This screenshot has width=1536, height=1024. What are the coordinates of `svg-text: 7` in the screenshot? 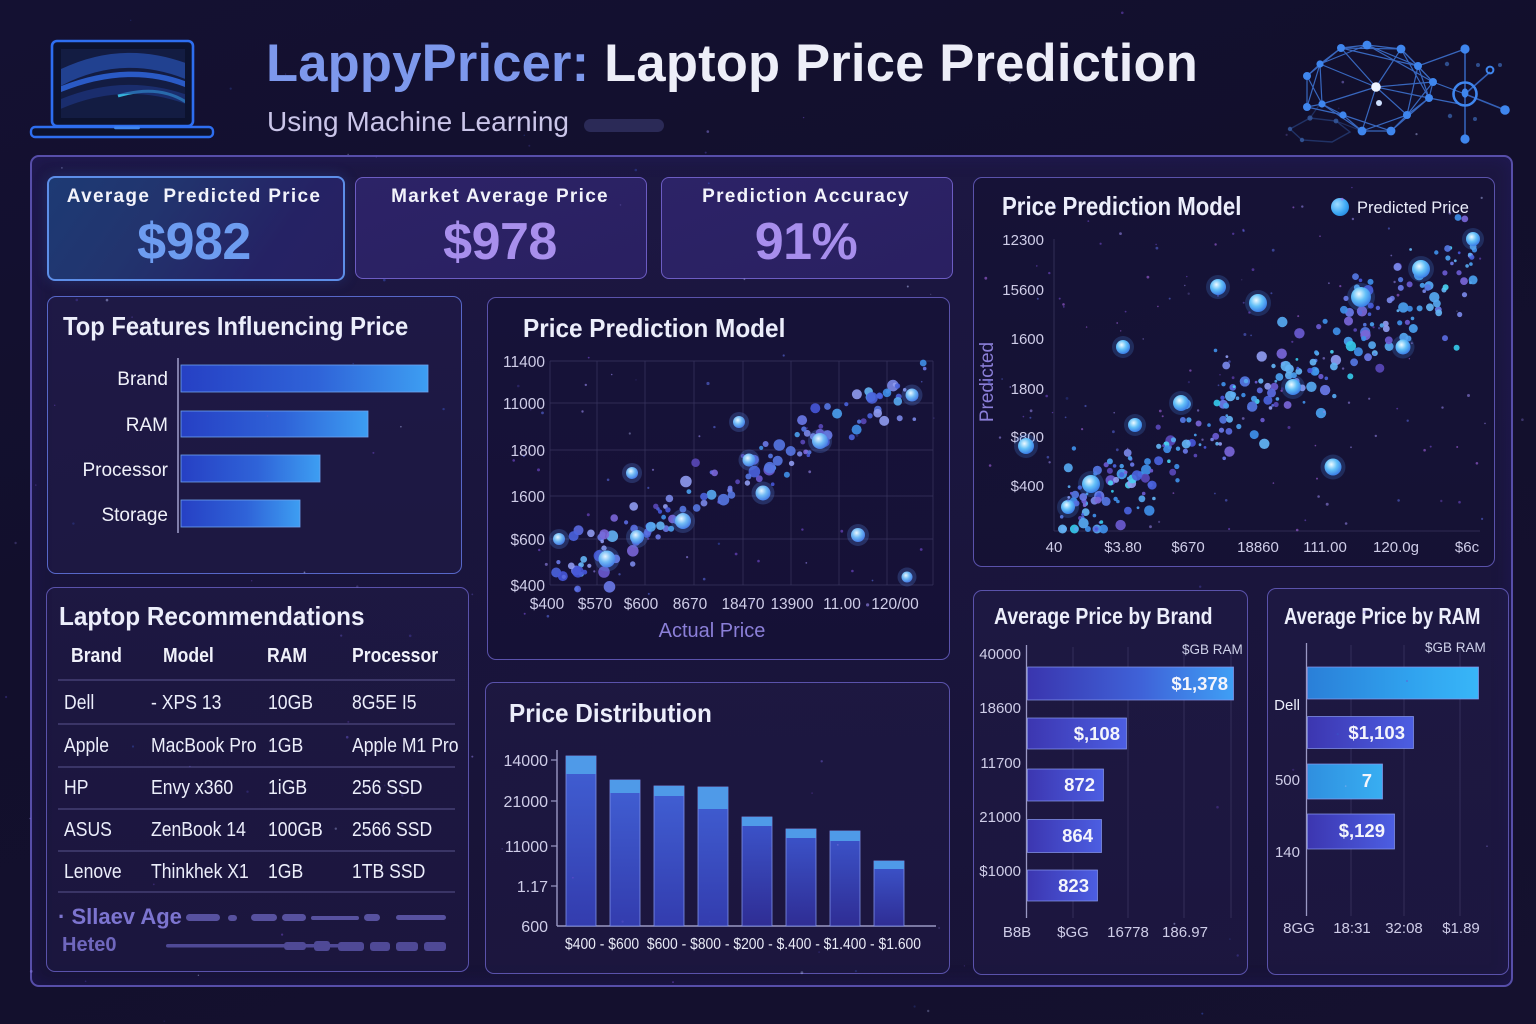 It's located at (1367, 780).